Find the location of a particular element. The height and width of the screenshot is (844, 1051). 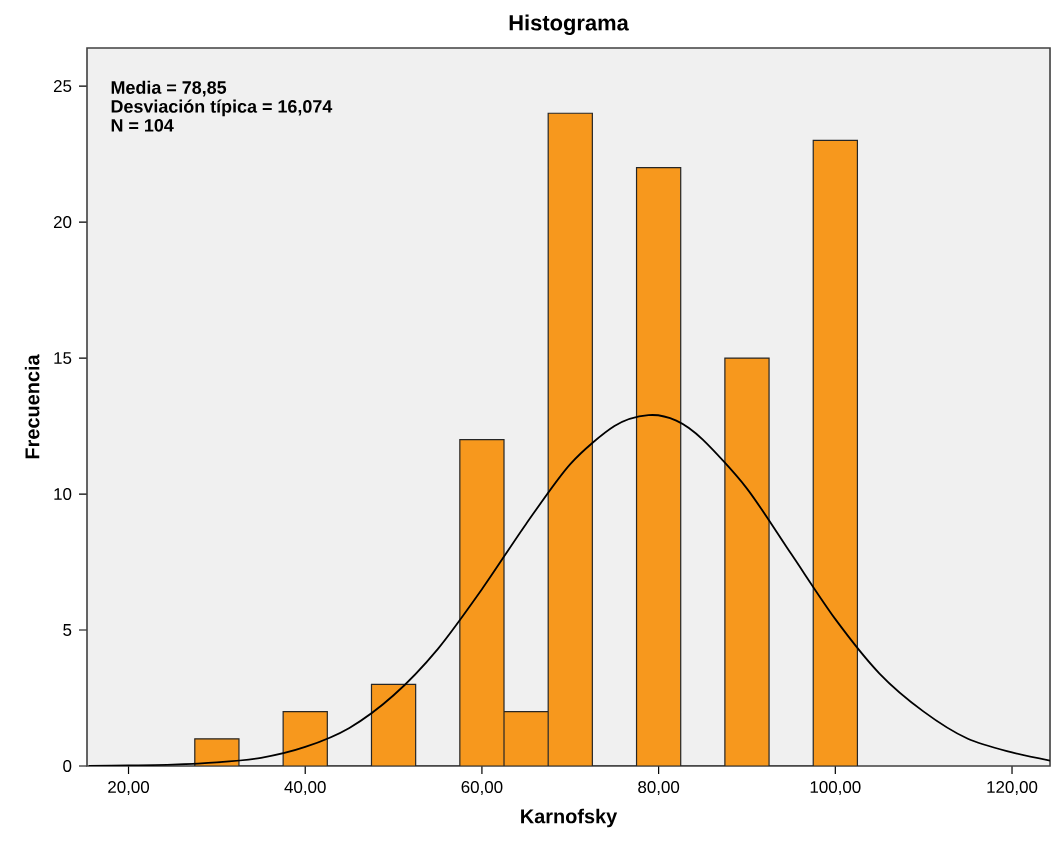

x-tick-label: 20,00 is located at coordinates (129, 788).